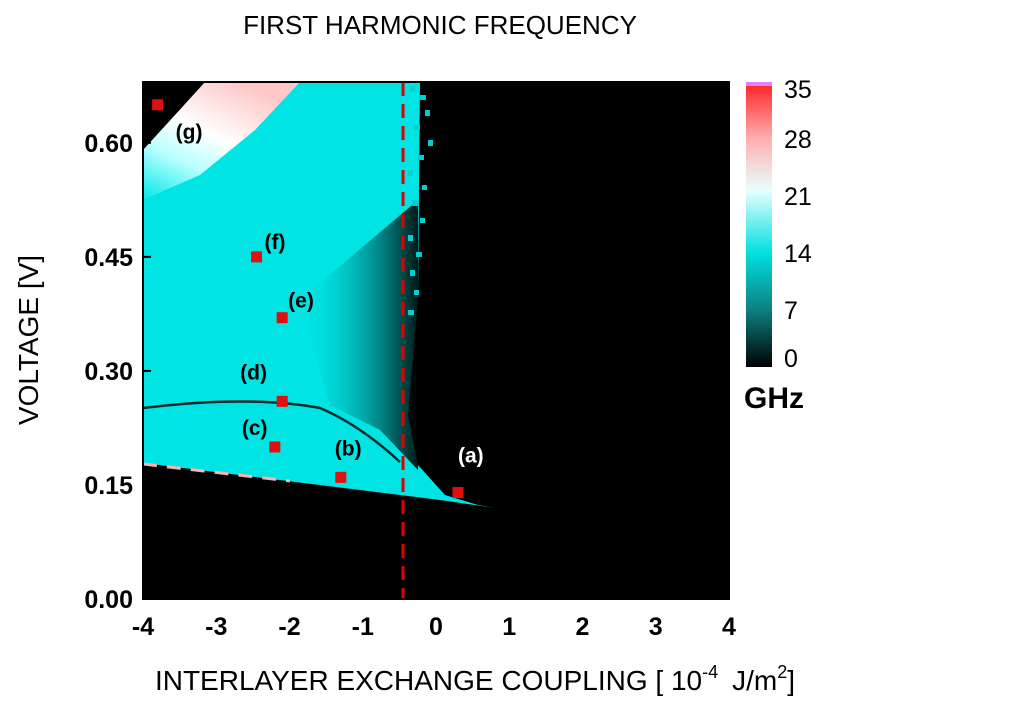  I want to click on x-axis-label-unit: J/m, so click(754, 680).